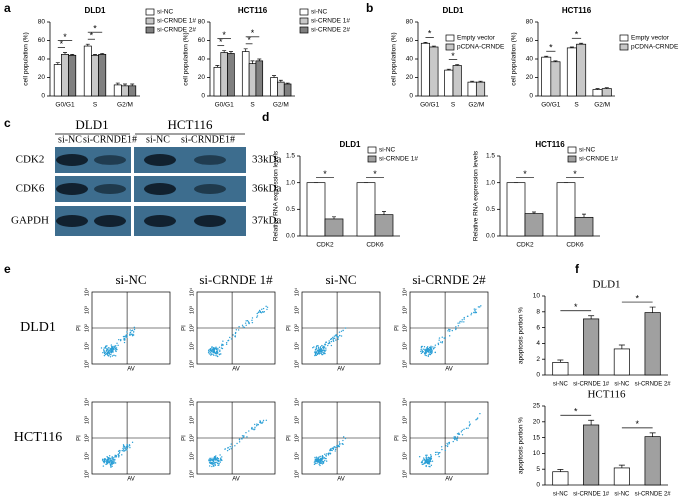  Describe the element at coordinates (158, 139) in the screenshot. I see `blot-lane-label: si-NC` at that location.